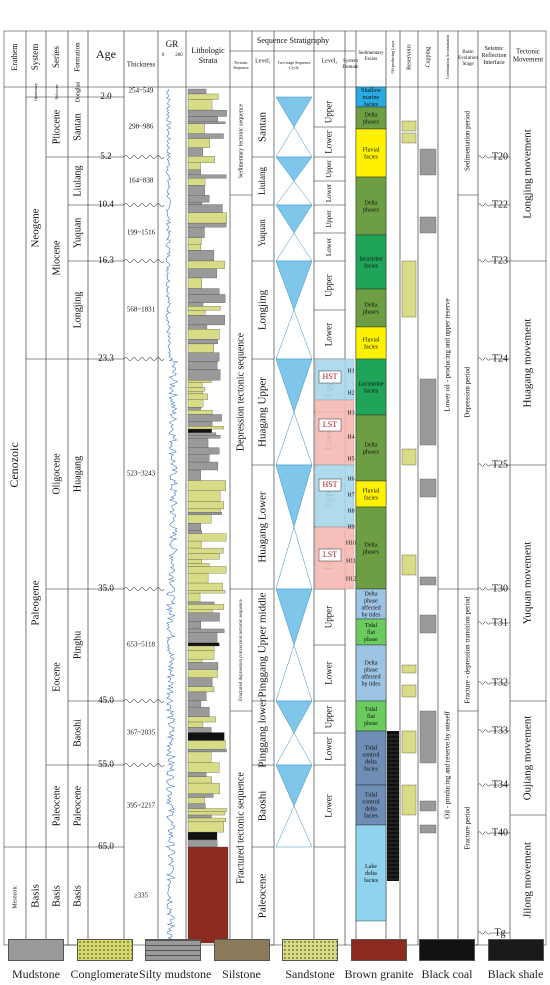 The width and height of the screenshot is (550, 985). I want to click on level3-15: Lower, so click(329, 749).